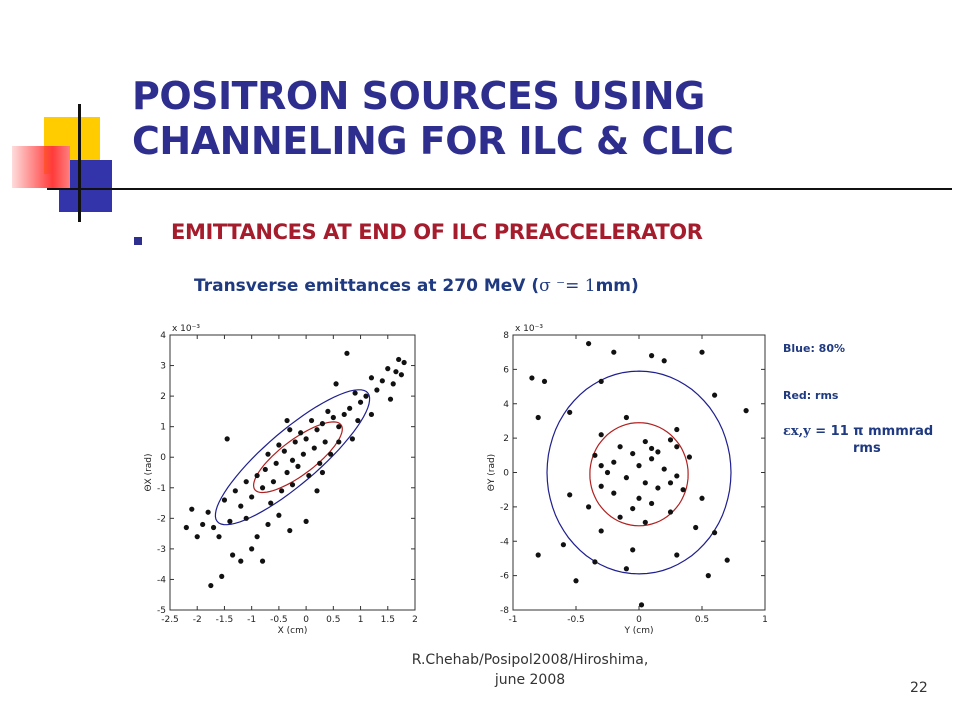 The width and height of the screenshot is (960, 720). I want to click on footer-line-2: june 2008, so click(530, 680).